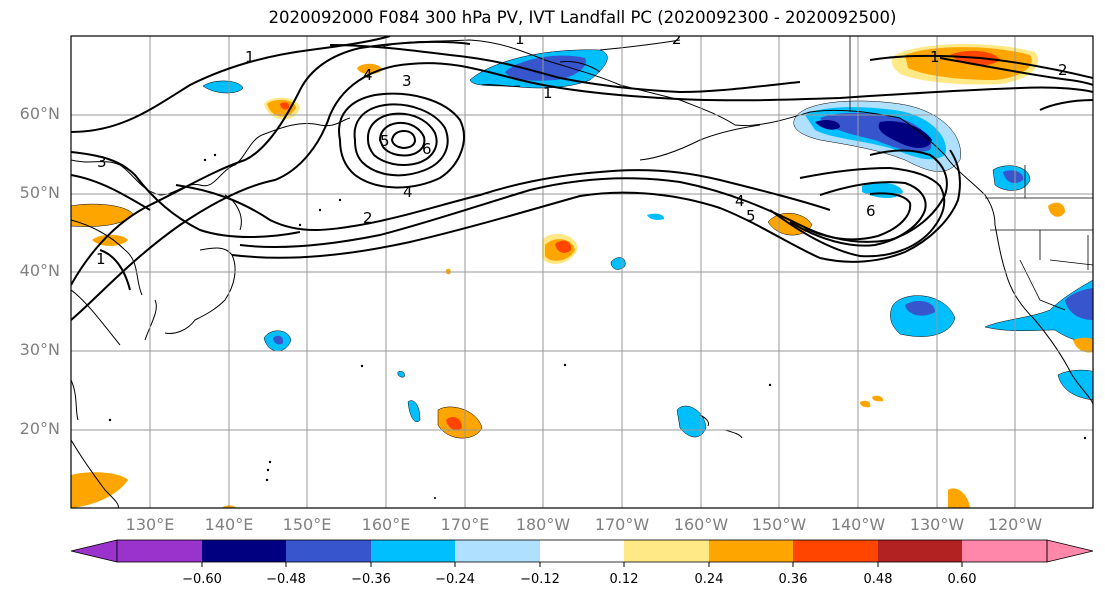  What do you see at coordinates (386, 524) in the screenshot?
I see `lon-label: 160°E` at bounding box center [386, 524].